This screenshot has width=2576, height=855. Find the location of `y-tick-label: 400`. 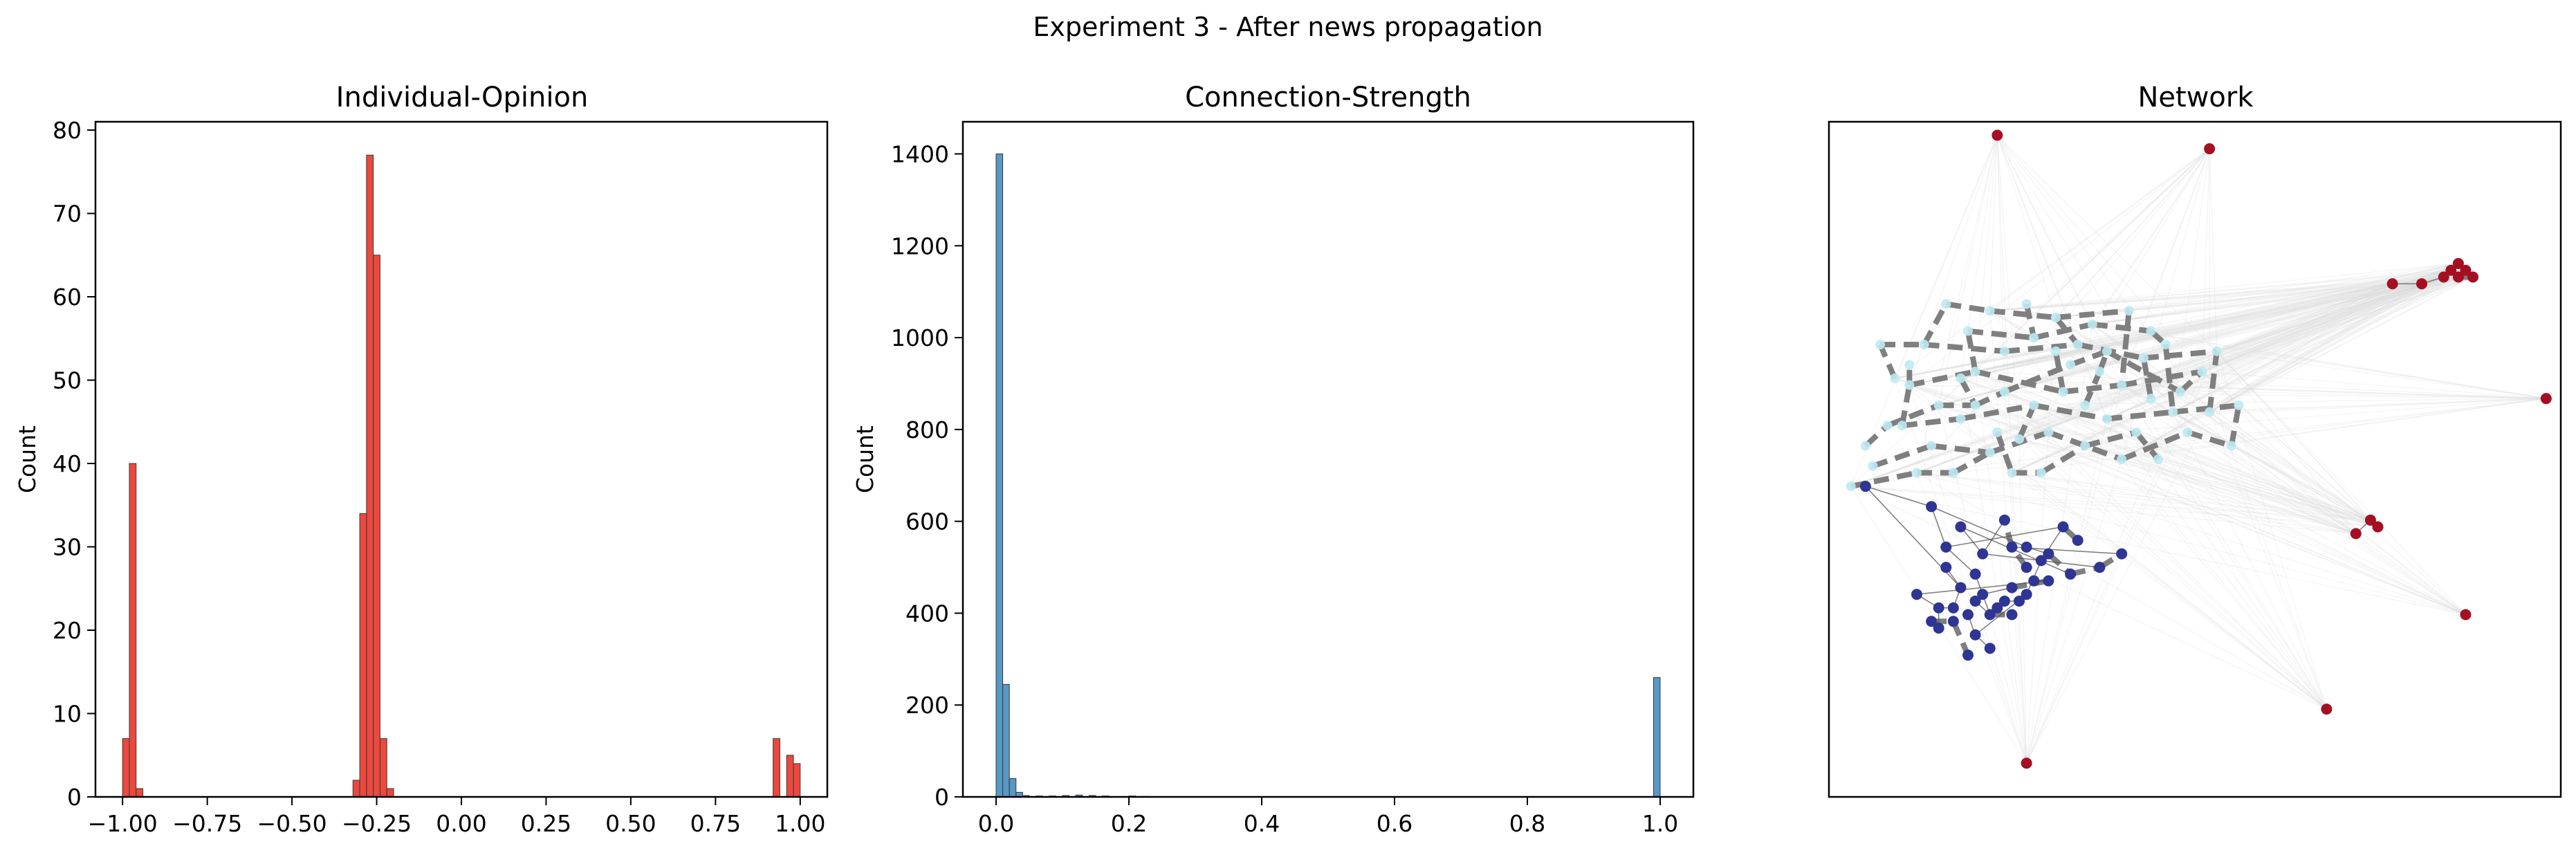

y-tick-label: 400 is located at coordinates (927, 613).